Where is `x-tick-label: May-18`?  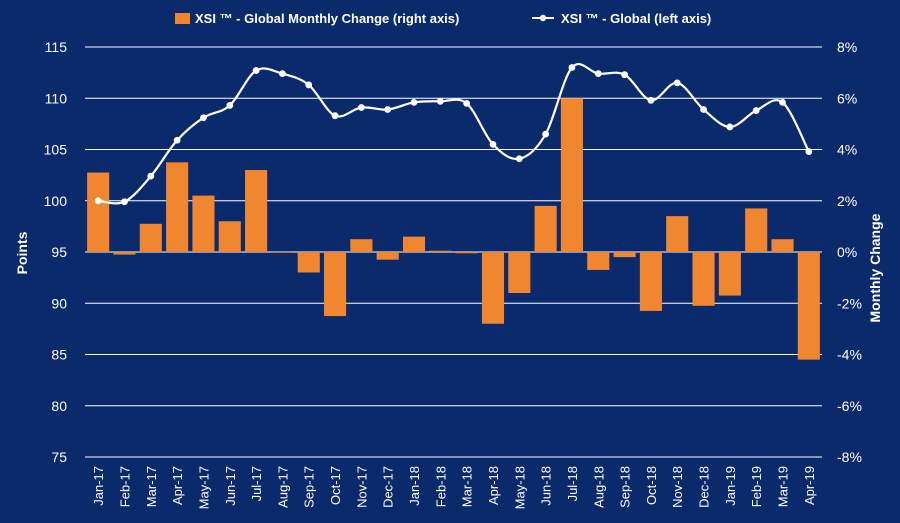
x-tick-label: May-18 is located at coordinates (519, 487).